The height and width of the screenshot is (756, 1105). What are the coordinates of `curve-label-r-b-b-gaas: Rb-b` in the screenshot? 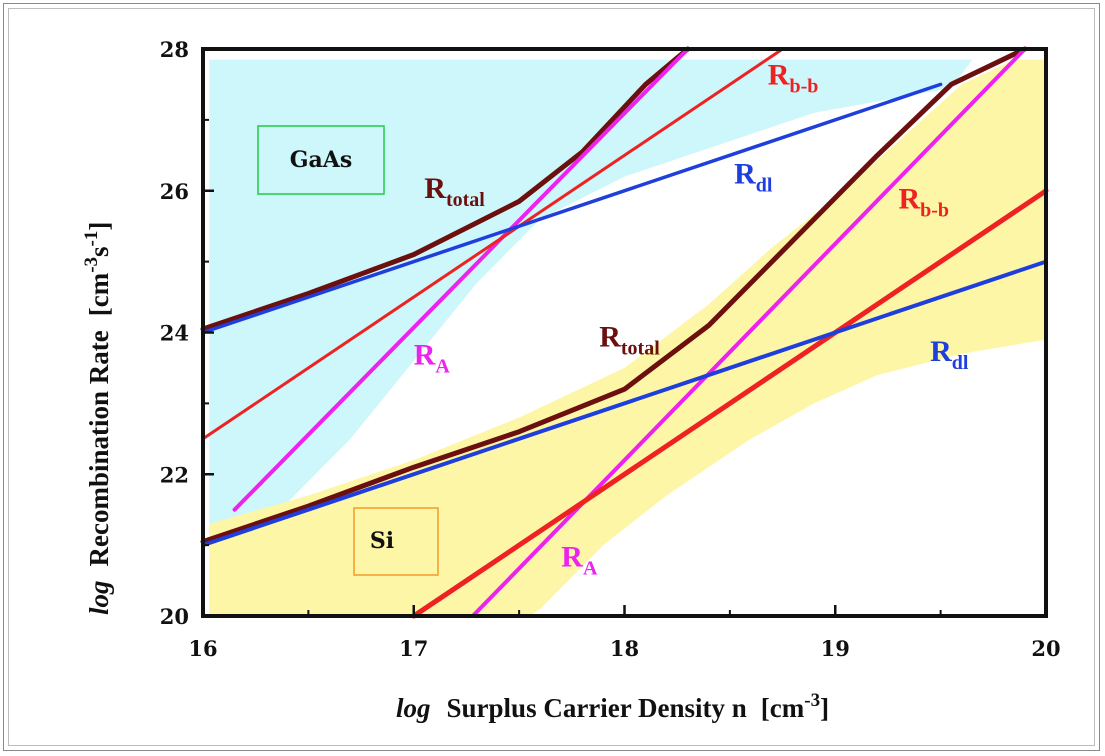 It's located at (793, 77).